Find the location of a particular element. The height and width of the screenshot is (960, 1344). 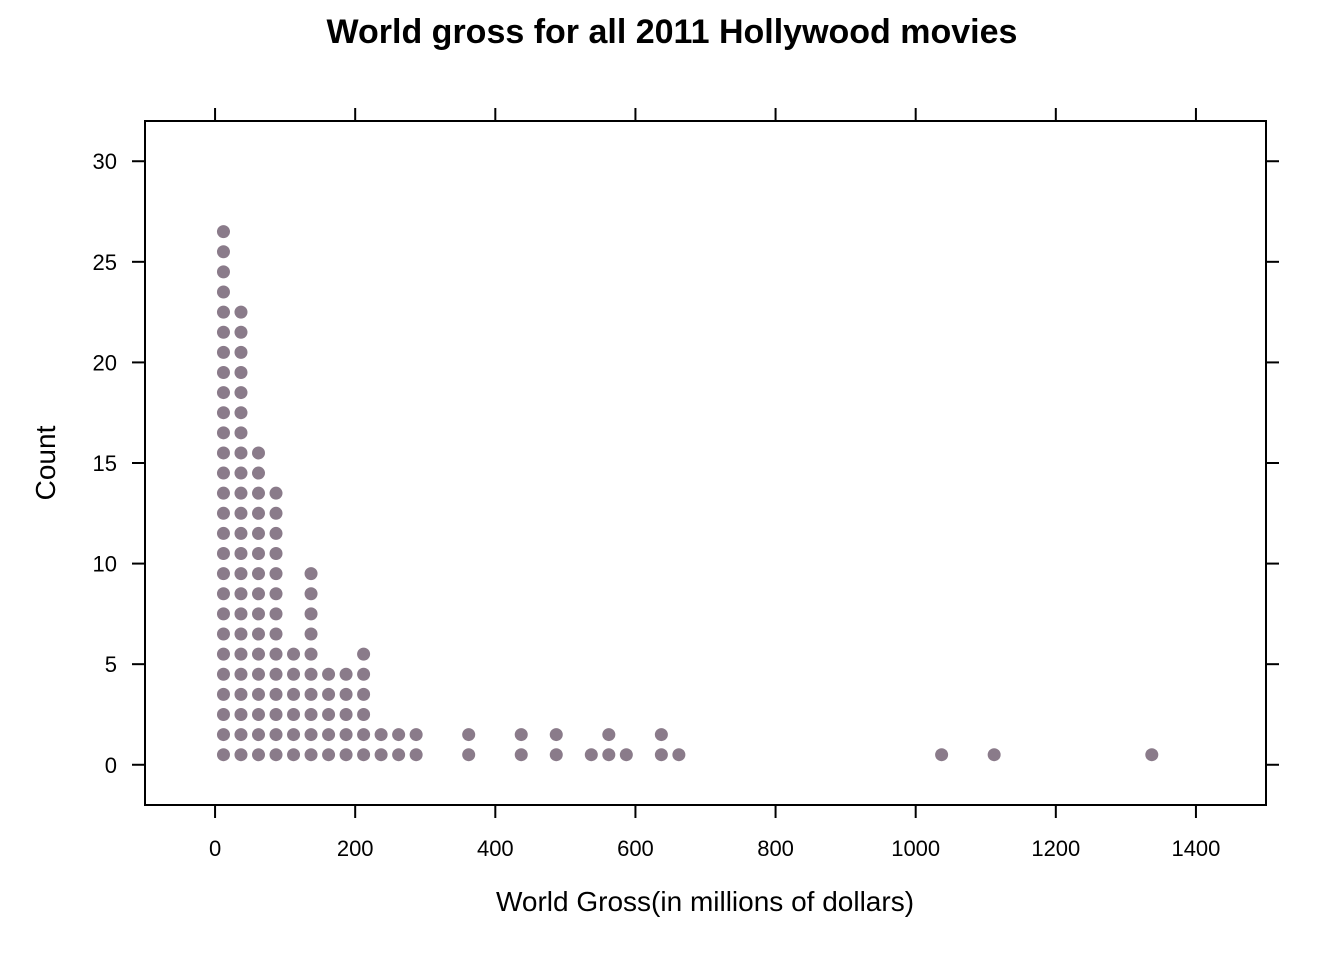

x-tick-label: 600 is located at coordinates (635, 848).